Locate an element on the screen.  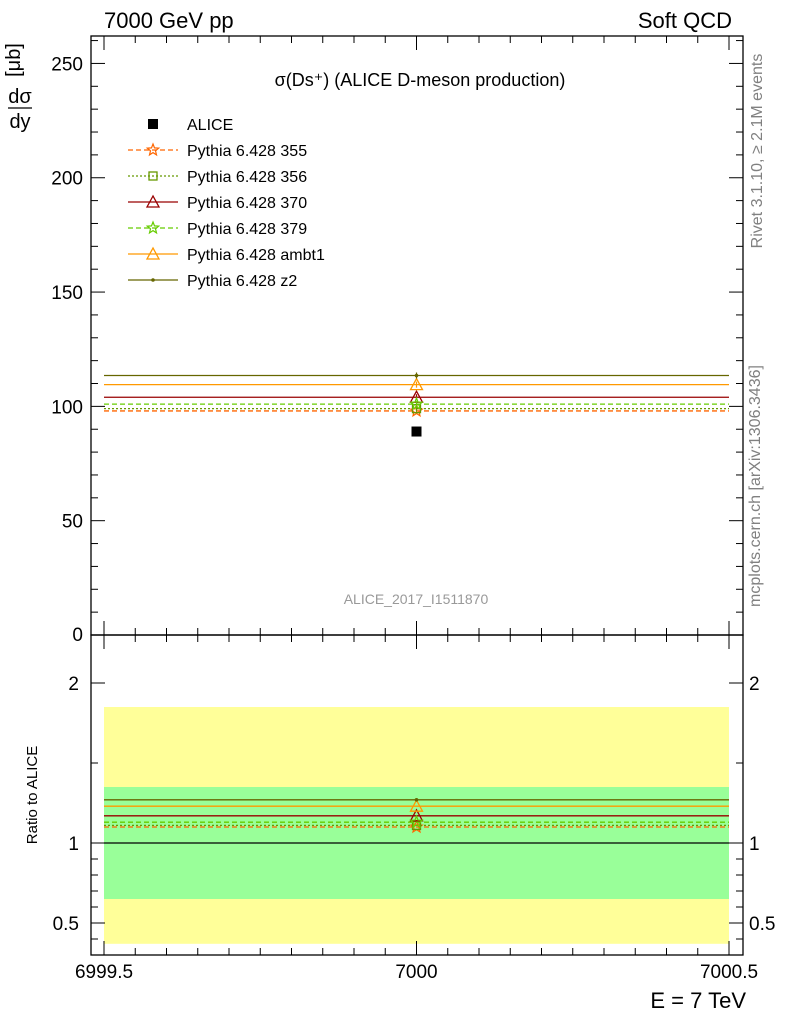
y-tick-label: 150 is located at coordinates (67, 293).